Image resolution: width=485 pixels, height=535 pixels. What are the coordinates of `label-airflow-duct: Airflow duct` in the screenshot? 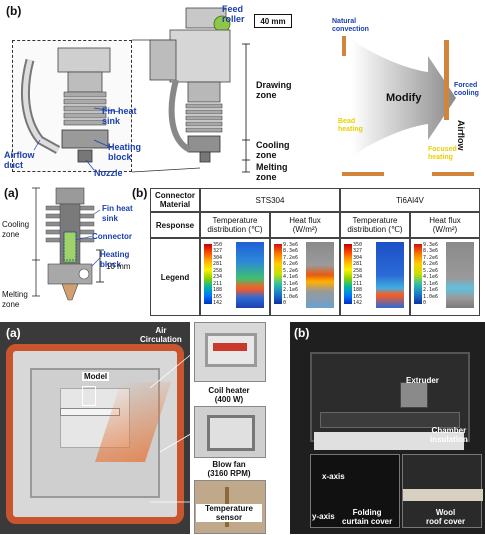 It's located at (19, 160).